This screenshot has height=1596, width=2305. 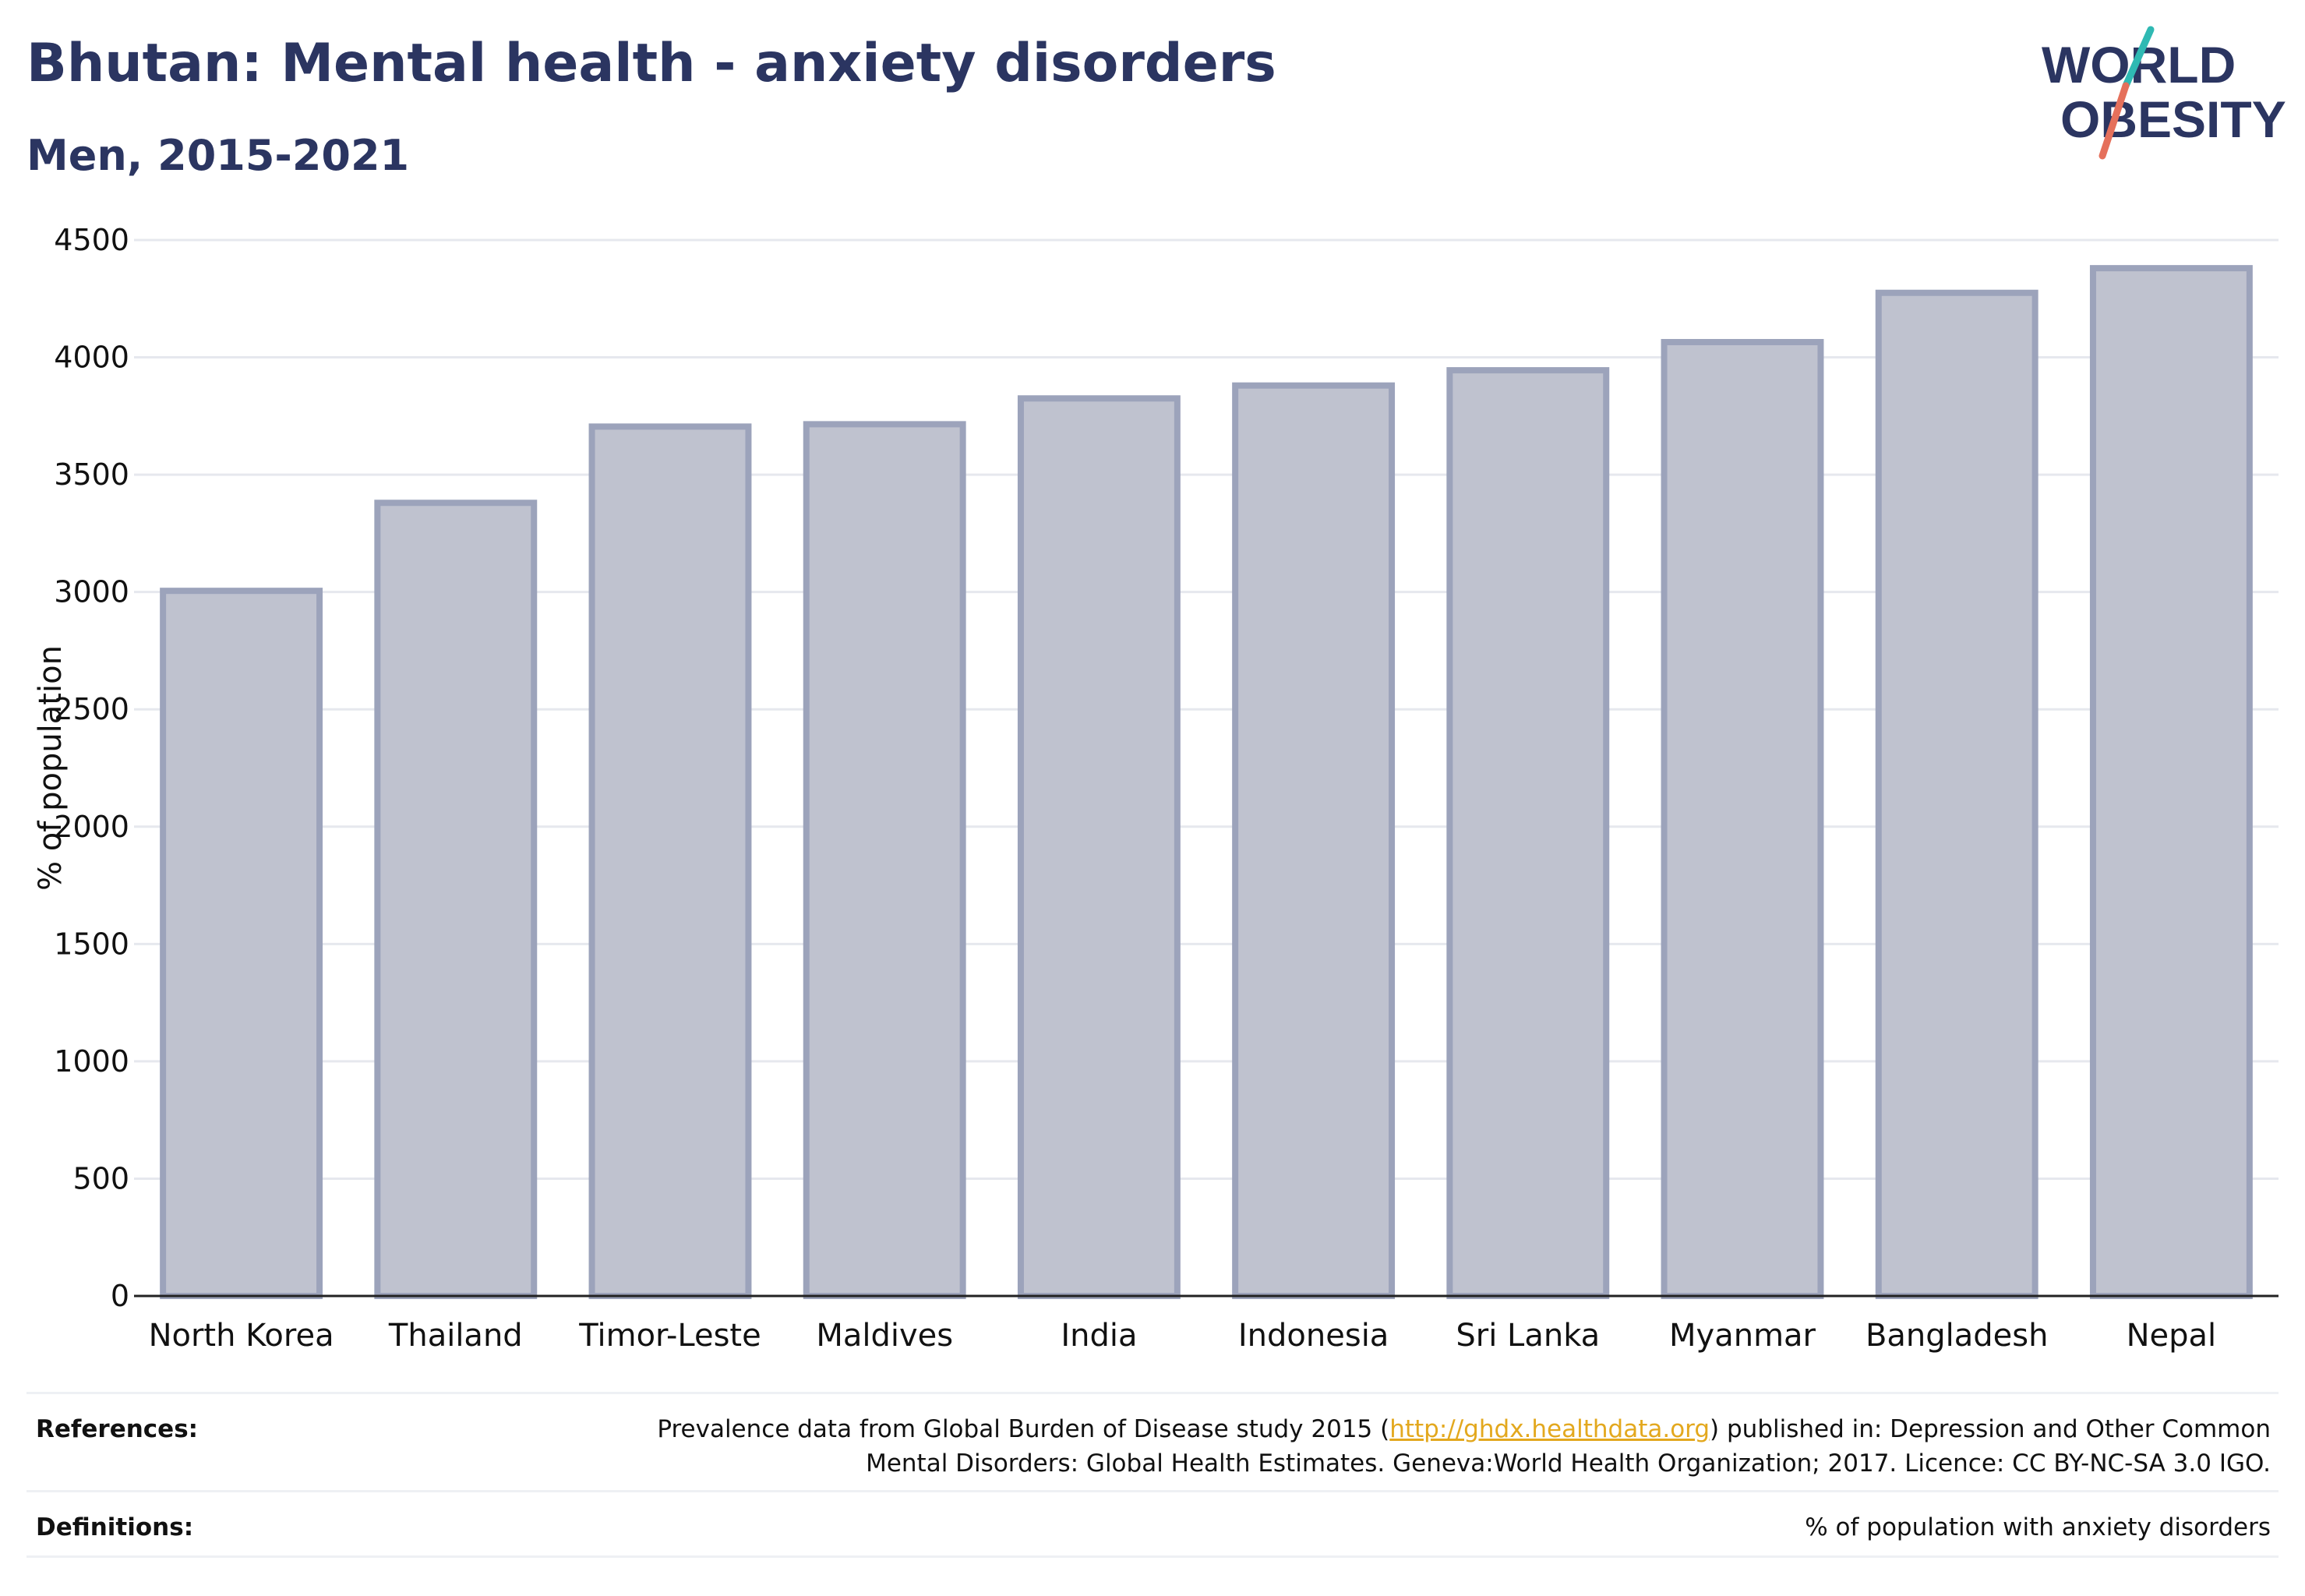 What do you see at coordinates (117, 1429) in the screenshot?
I see `references-label: References:` at bounding box center [117, 1429].